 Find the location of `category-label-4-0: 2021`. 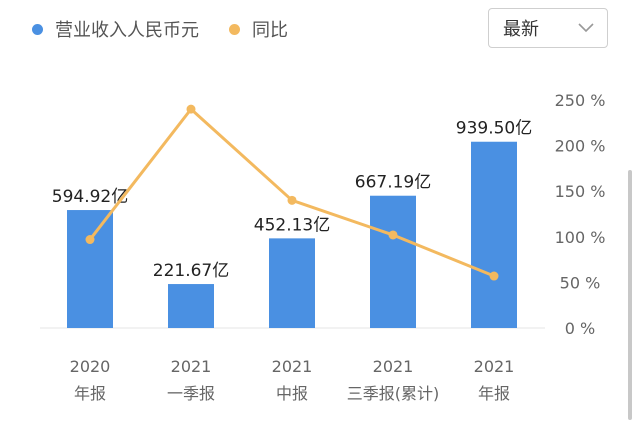

category-label-4-0: 2021 is located at coordinates (494, 366).